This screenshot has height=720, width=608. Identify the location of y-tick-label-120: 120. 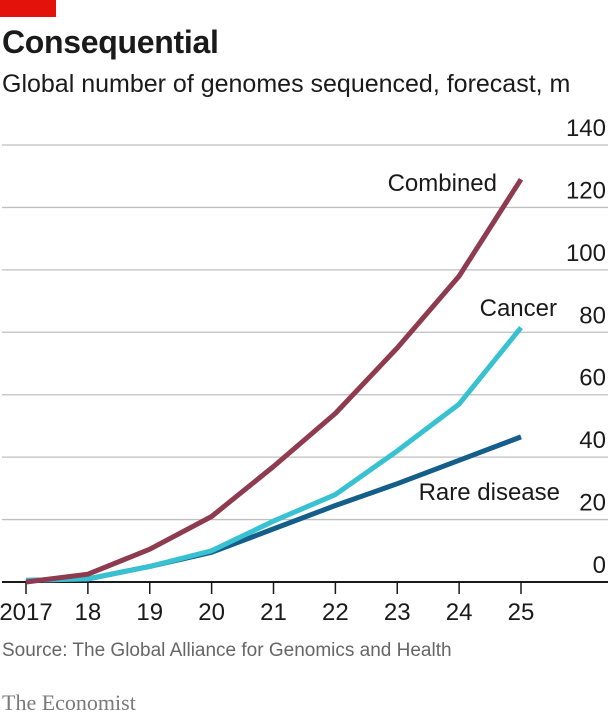
(586, 190).